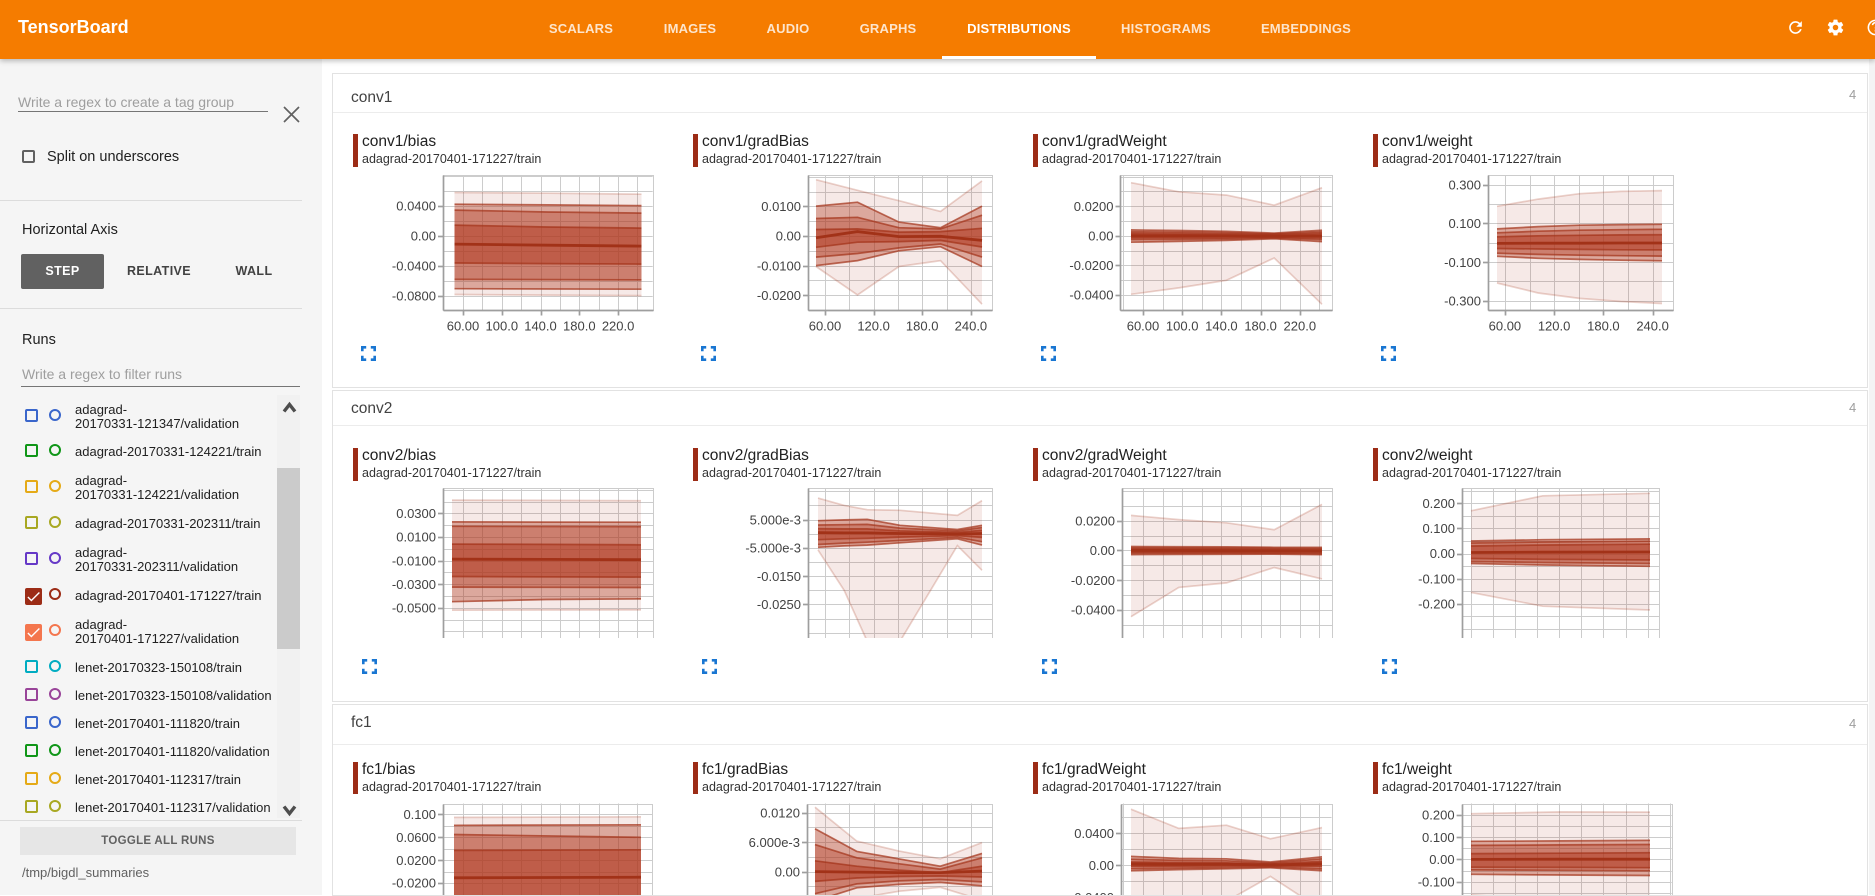  What do you see at coordinates (779, 576) in the screenshot?
I see `svg-text: -0.0150` at bounding box center [779, 576].